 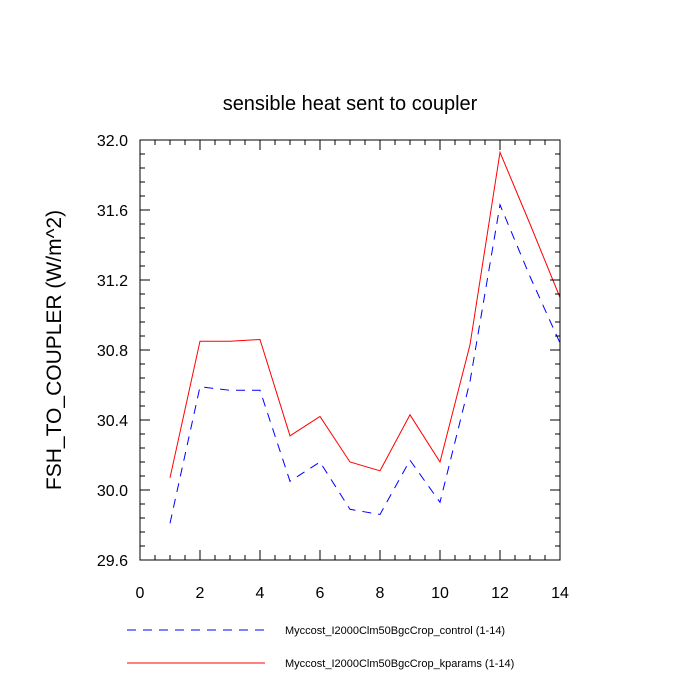 I want to click on y-axis-label: FSH_TO_COUPLER (W/m^2), so click(x=54, y=350).